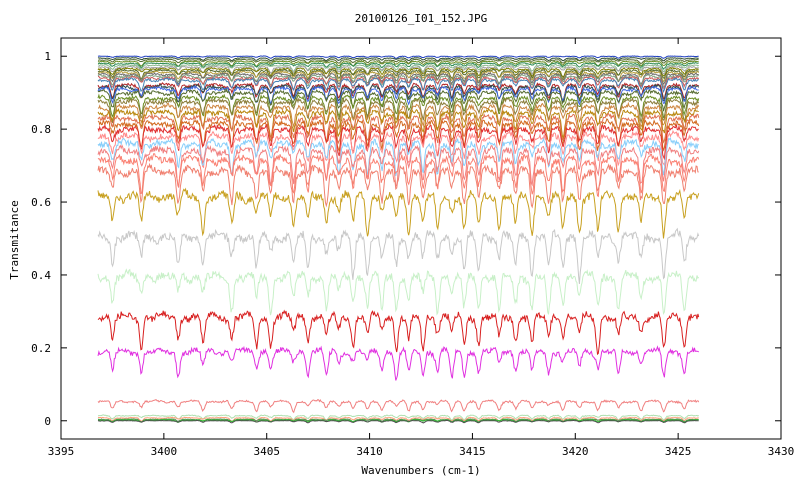 The height and width of the screenshot is (480, 800). I want to click on y-axis-label: Transmitance, so click(14, 239).